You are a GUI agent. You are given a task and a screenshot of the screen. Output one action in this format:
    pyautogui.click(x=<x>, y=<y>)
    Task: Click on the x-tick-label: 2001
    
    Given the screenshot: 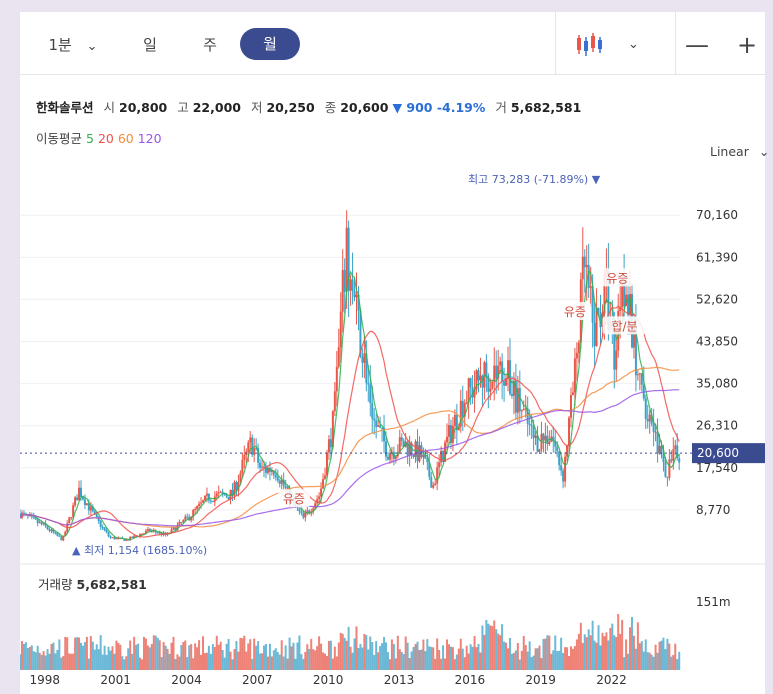 What is the action you would take?
    pyautogui.click(x=115, y=680)
    